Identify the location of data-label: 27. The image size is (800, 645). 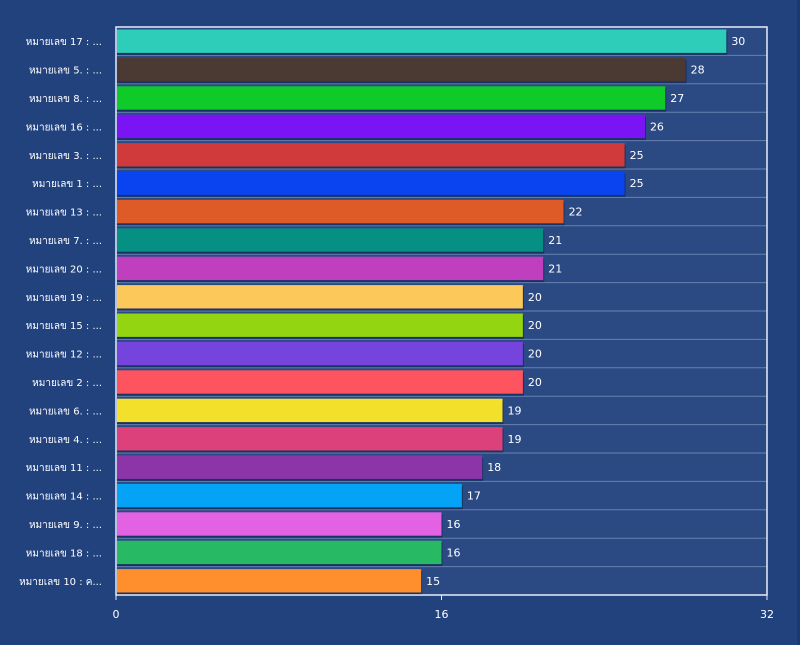
(677, 98).